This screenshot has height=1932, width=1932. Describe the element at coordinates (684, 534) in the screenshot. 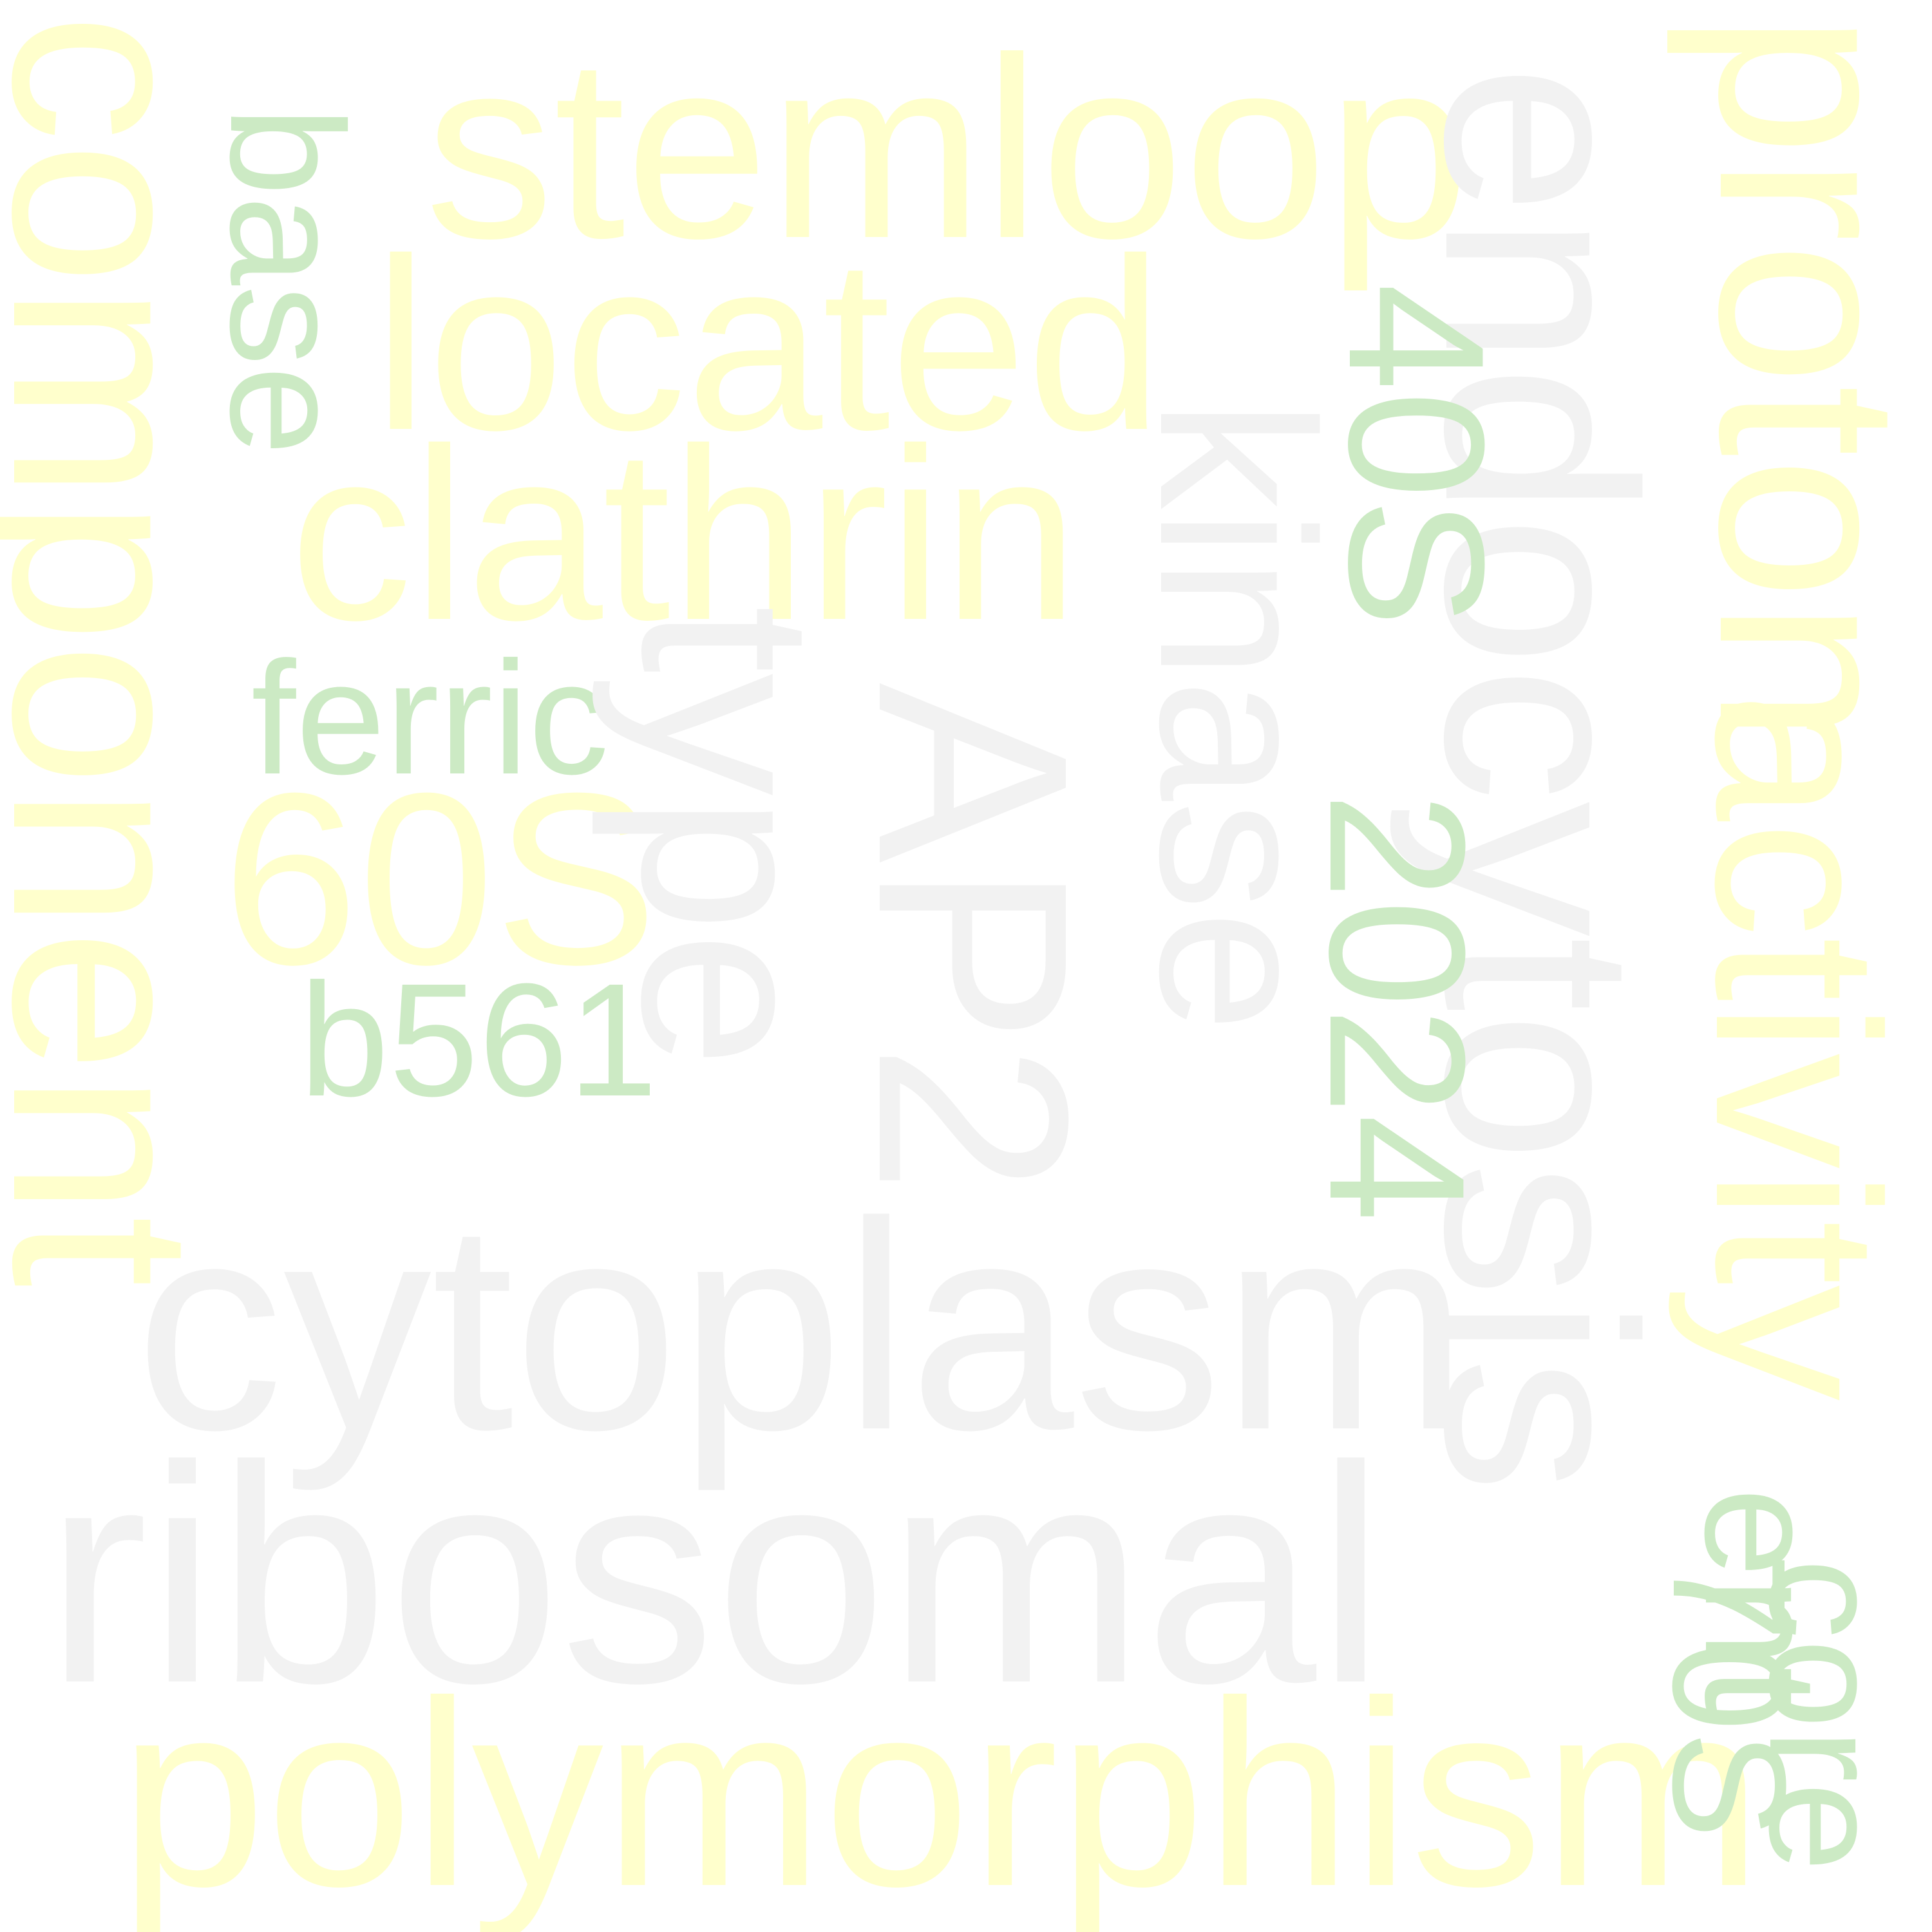

I see `word-clathrin: clathrin` at that location.